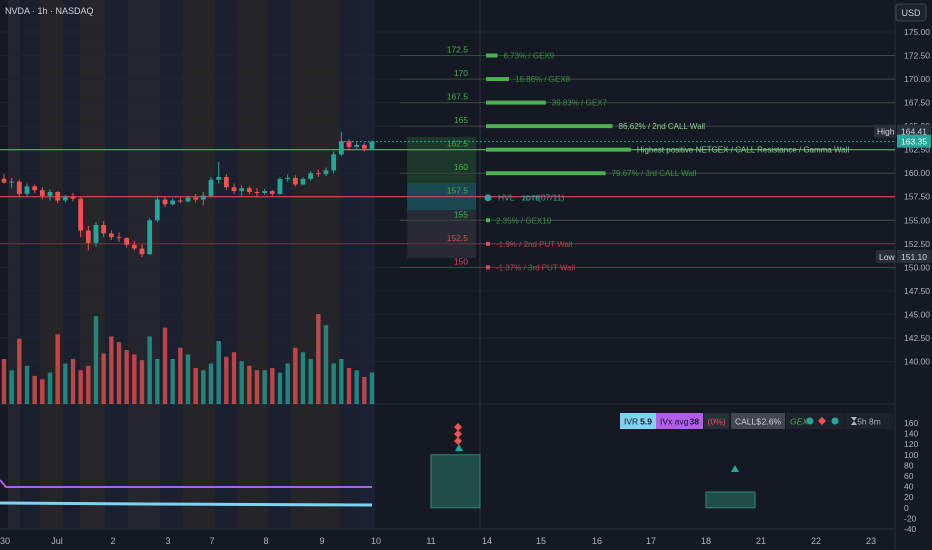  Describe the element at coordinates (321, 541) in the screenshot. I see `time-tick: 9` at that location.